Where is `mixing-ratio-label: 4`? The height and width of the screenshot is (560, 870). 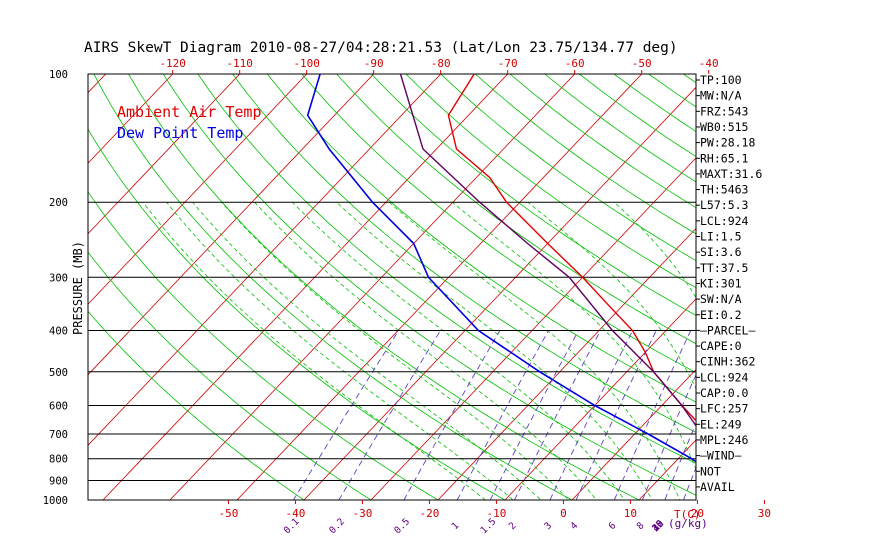
mixing-ratio-label: 4 is located at coordinates (574, 526).